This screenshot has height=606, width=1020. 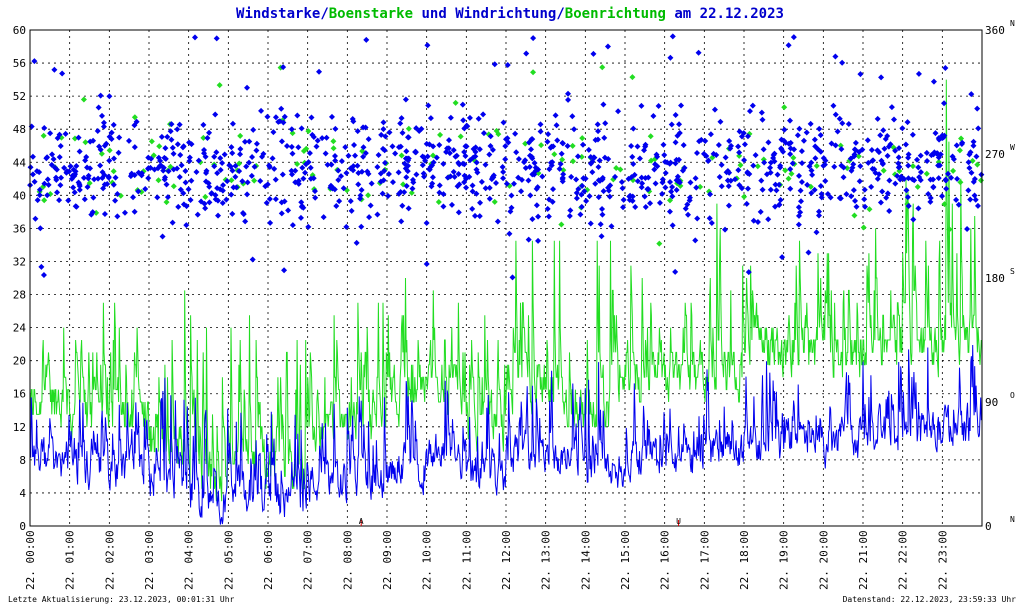 What do you see at coordinates (585, 560) in the screenshot?
I see `x-tick-label: 22. 14:00` at bounding box center [585, 560].